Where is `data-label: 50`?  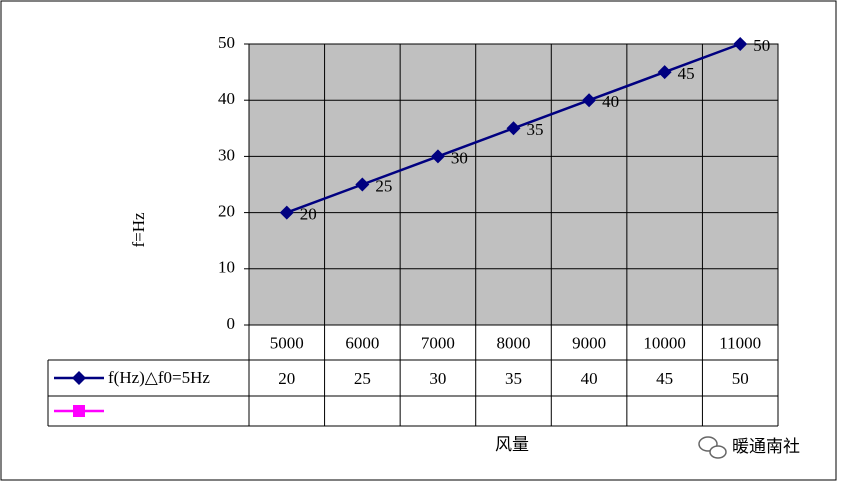
data-label: 50 is located at coordinates (761, 45).